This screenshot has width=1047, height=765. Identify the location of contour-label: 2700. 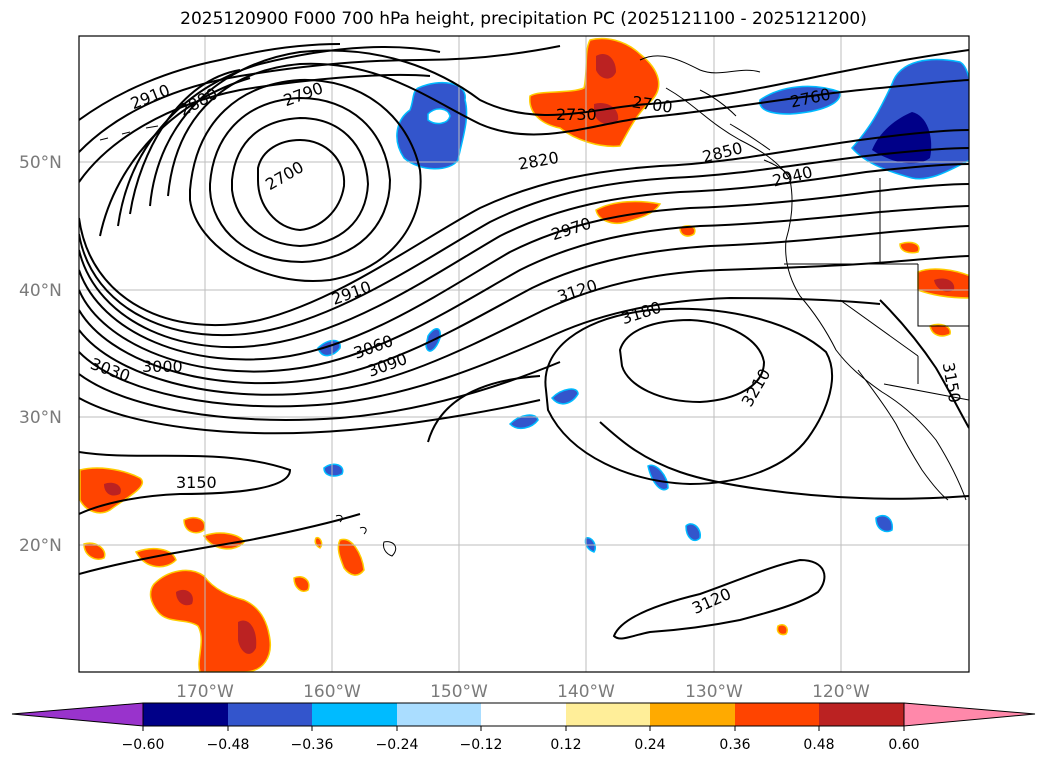
(284, 175).